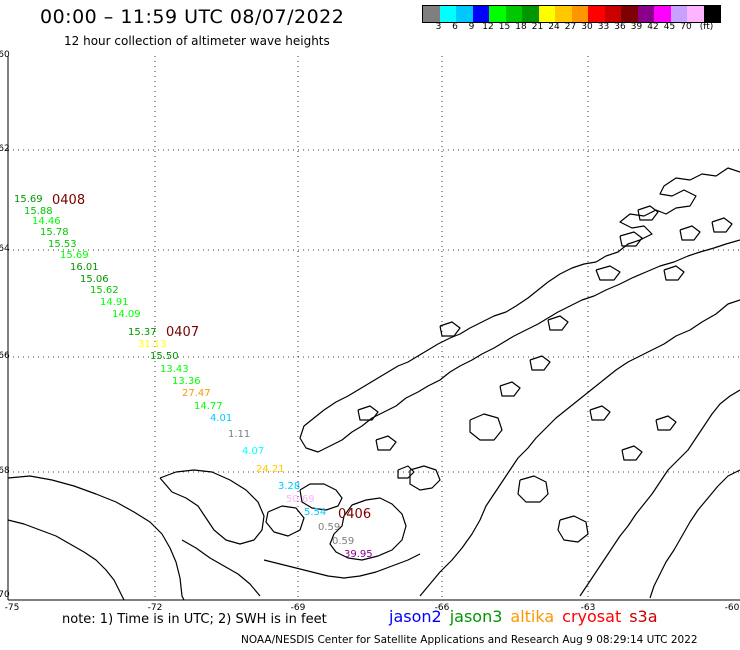 The image size is (740, 650). I want to click on color-scale-label: 18, so click(521, 27).